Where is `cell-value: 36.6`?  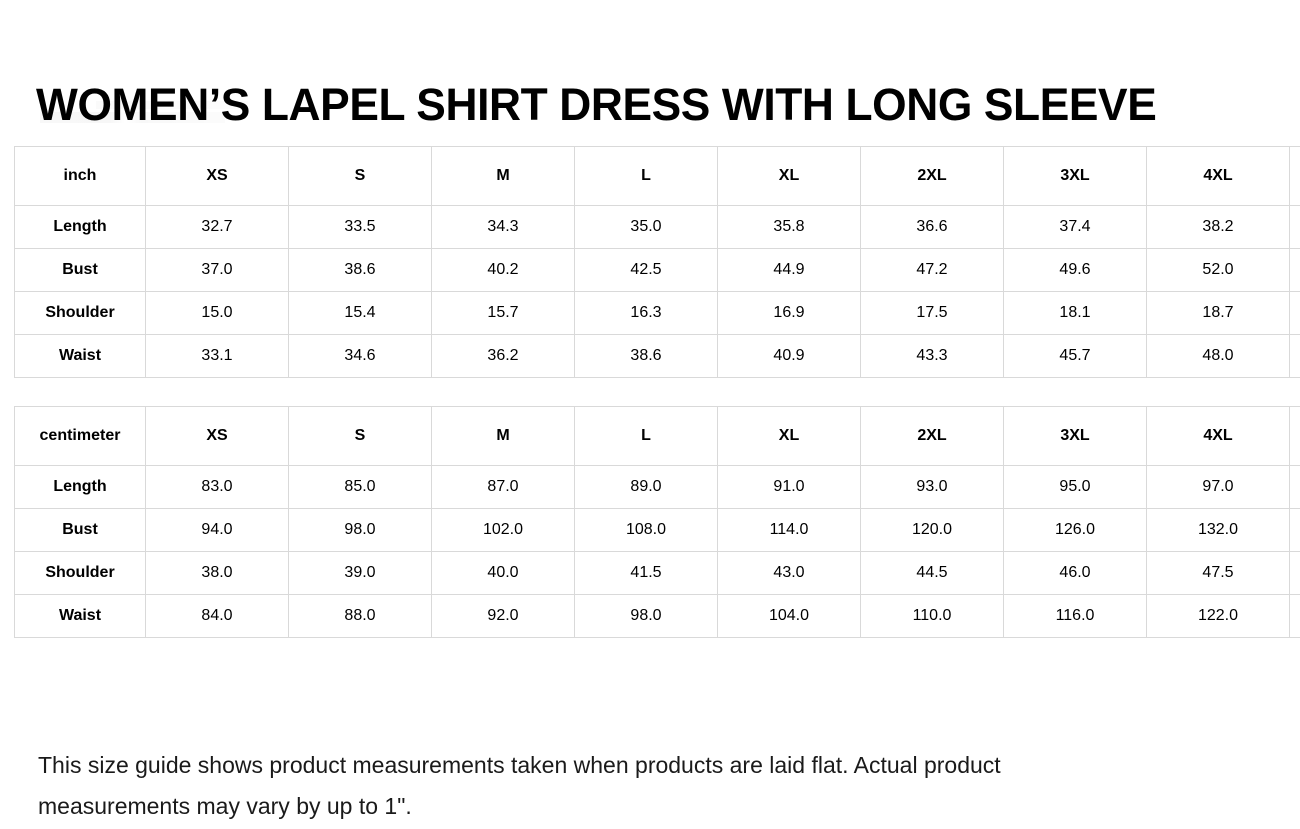
cell-value: 36.6 is located at coordinates (932, 227).